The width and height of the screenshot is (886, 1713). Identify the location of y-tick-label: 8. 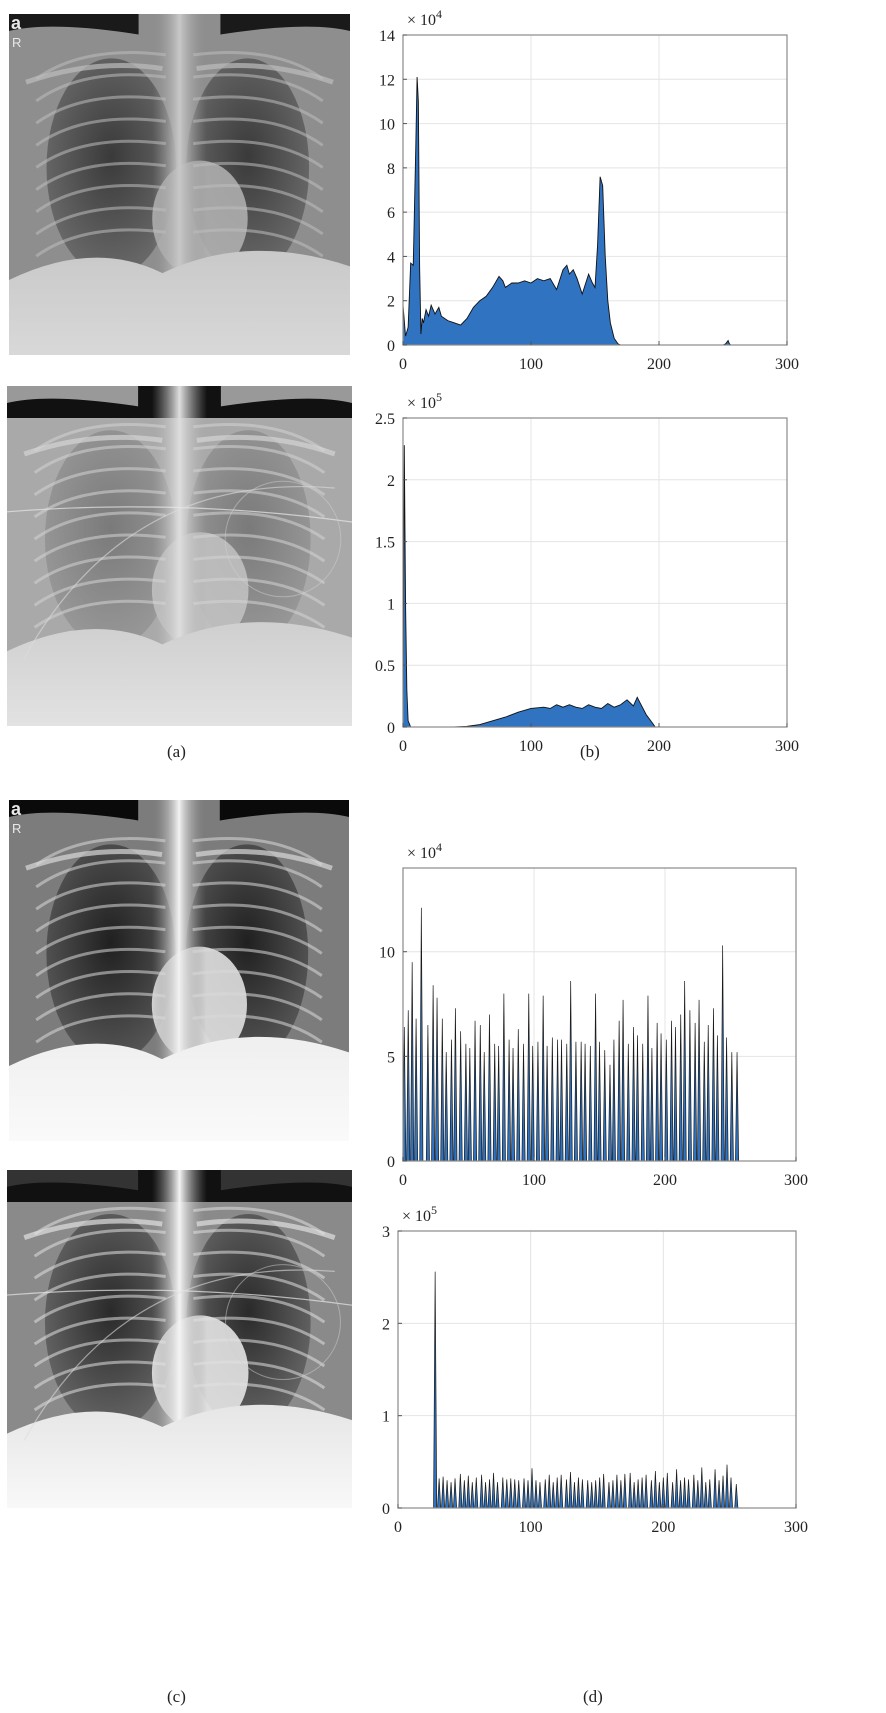
(391, 169).